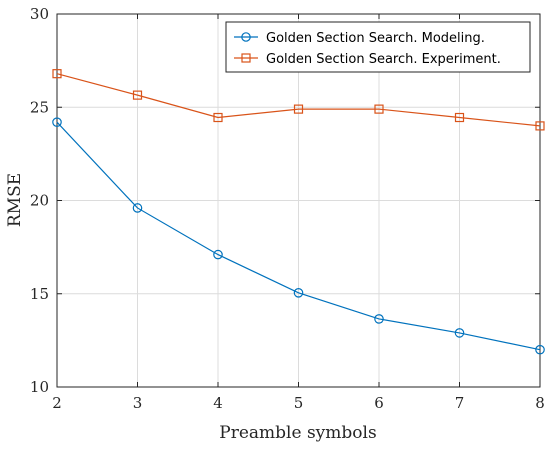 The width and height of the screenshot is (550, 450). I want to click on legend-label: Golden Section Search. Modeling., so click(375, 38).